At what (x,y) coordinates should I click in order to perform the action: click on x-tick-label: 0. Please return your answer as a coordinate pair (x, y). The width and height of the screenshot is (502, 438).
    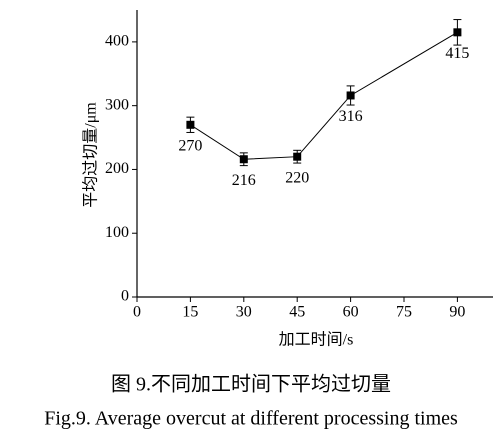
    Looking at the image, I should click on (137, 312).